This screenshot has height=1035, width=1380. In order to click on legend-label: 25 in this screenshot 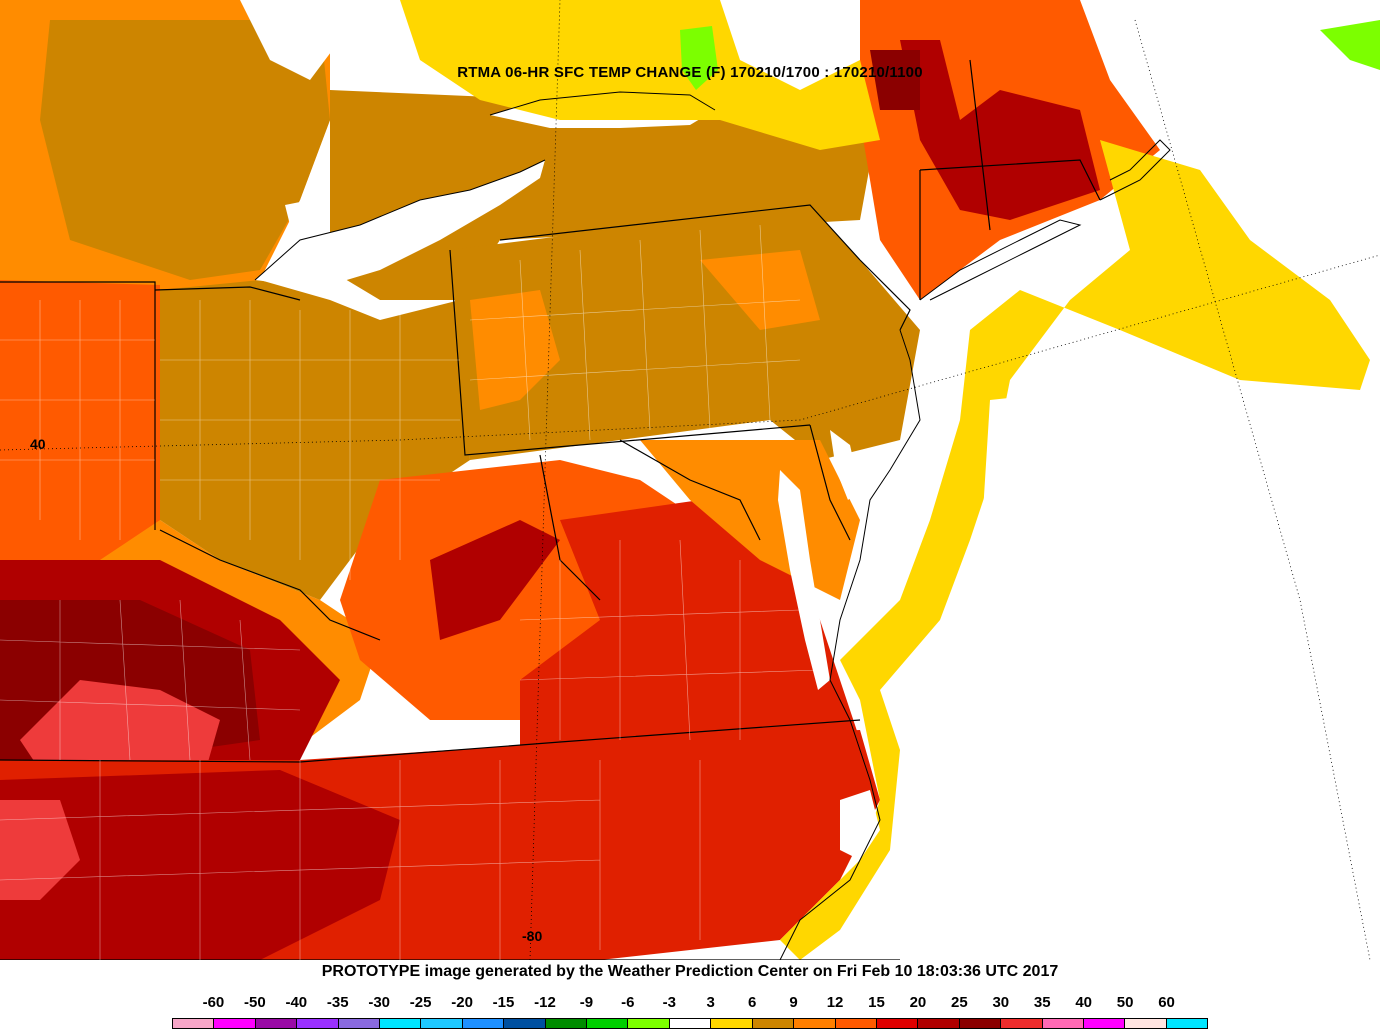, I will do `click(959, 1002)`.